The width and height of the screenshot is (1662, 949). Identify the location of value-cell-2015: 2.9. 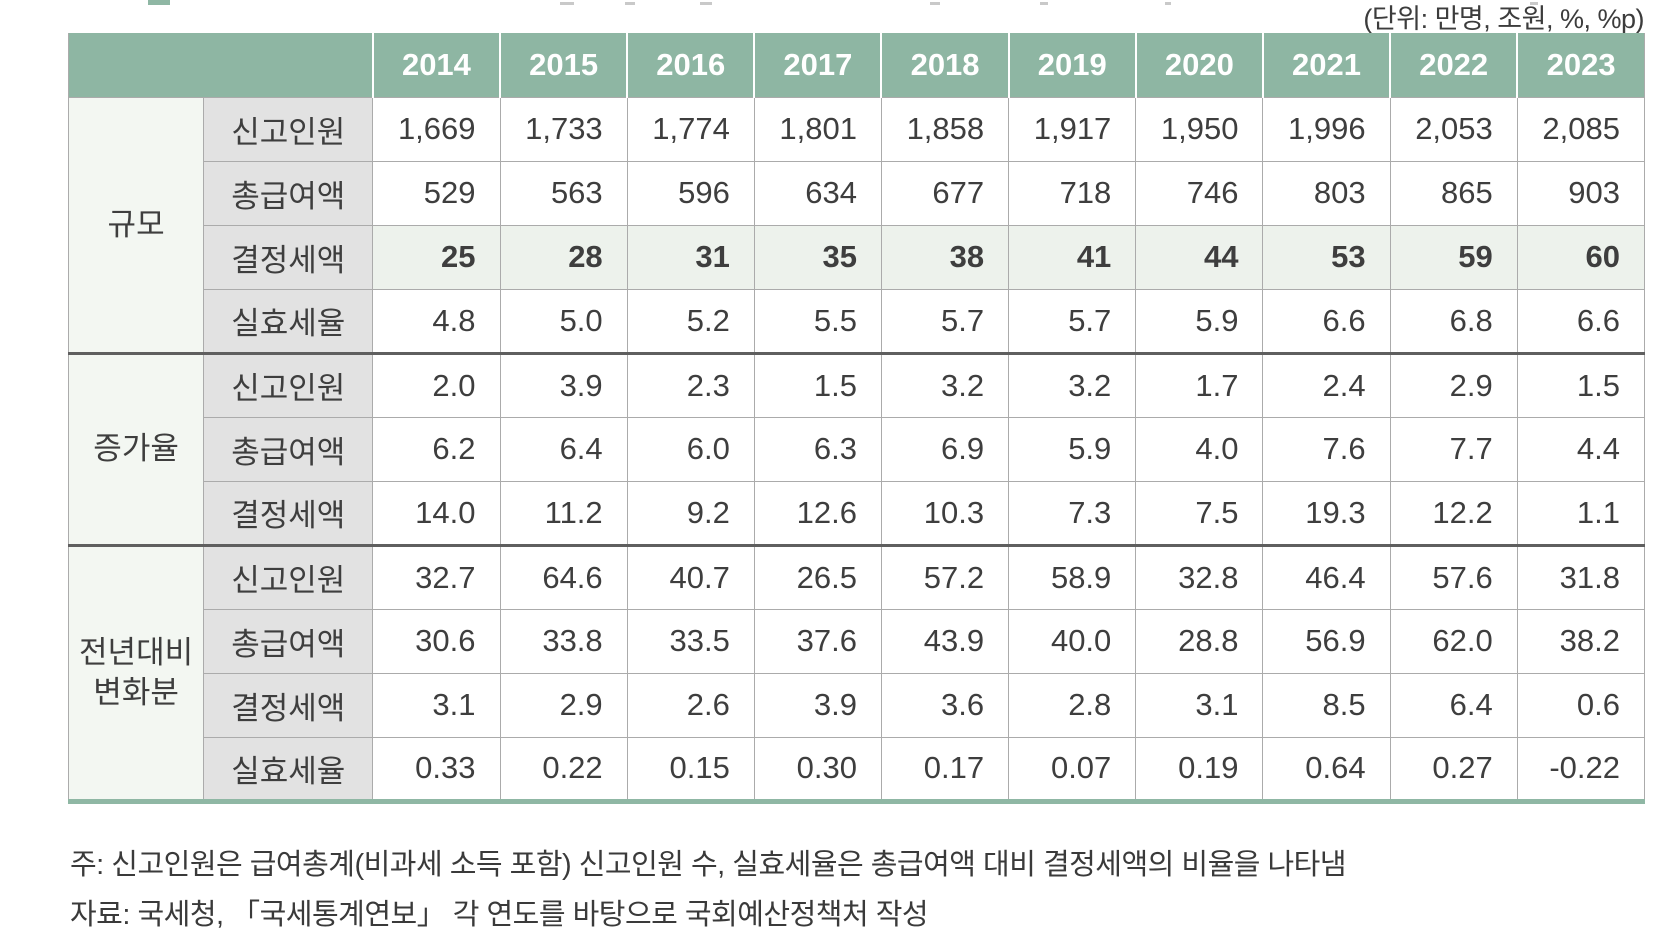
(563, 705).